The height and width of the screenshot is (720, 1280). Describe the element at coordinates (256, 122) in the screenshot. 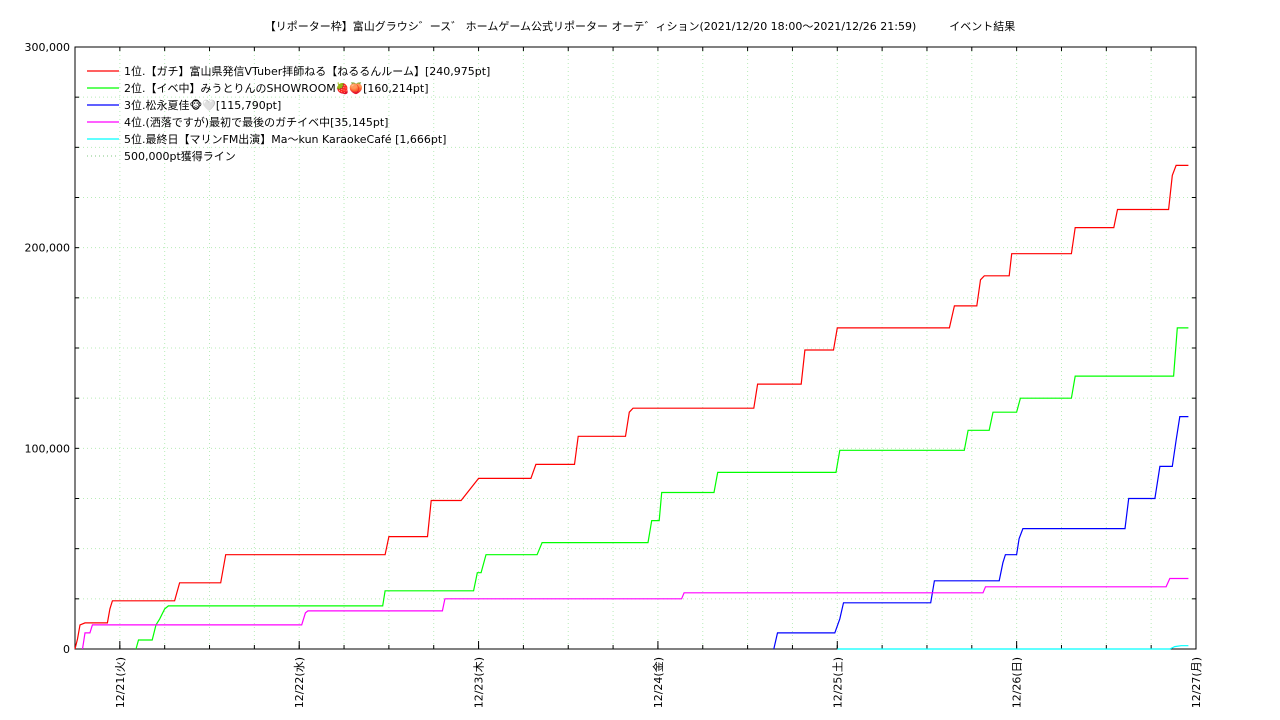

I see `legend-label: 4位.(洒落ですが)最初で最後のガチイベ中[35,145pt]` at that location.